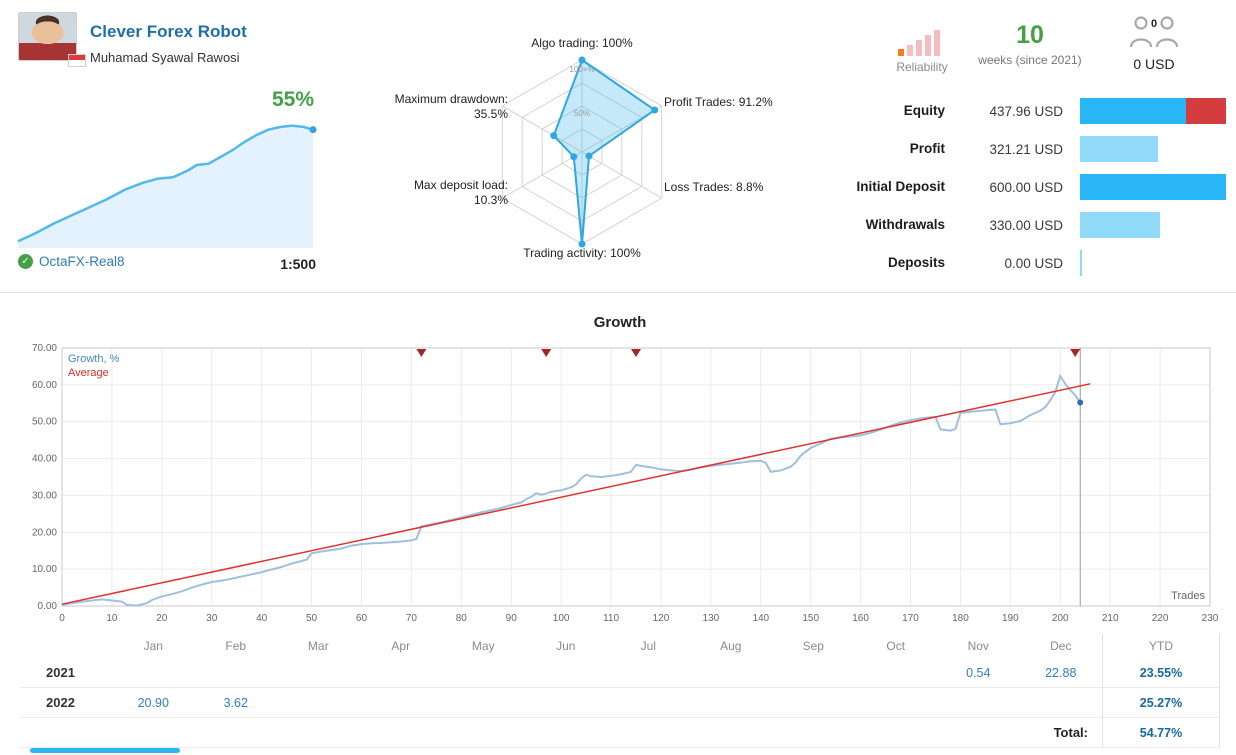 The height and width of the screenshot is (755, 1236). What do you see at coordinates (1161, 646) in the screenshot?
I see `ytd-header: YTD` at bounding box center [1161, 646].